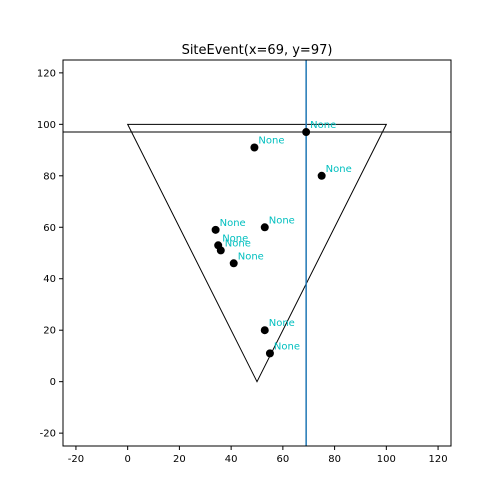 Image resolution: width=500 pixels, height=500 pixels. I want to click on y-tick-label: 80, so click(49, 176).